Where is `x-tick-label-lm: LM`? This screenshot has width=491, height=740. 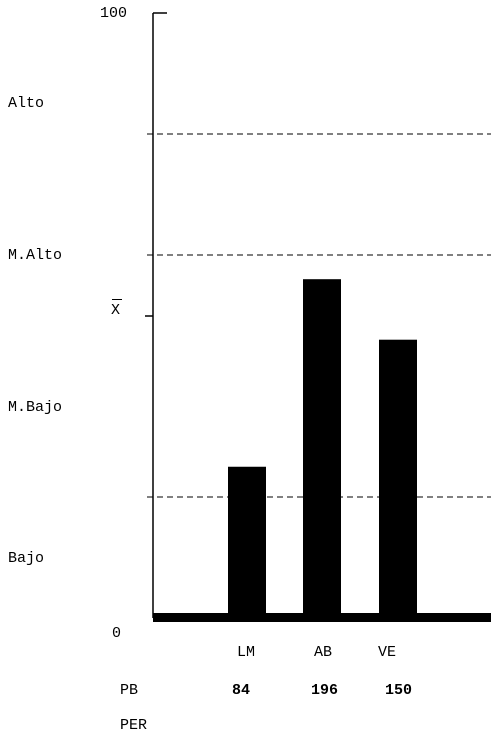
x-tick-label-lm: LM is located at coordinates (246, 652).